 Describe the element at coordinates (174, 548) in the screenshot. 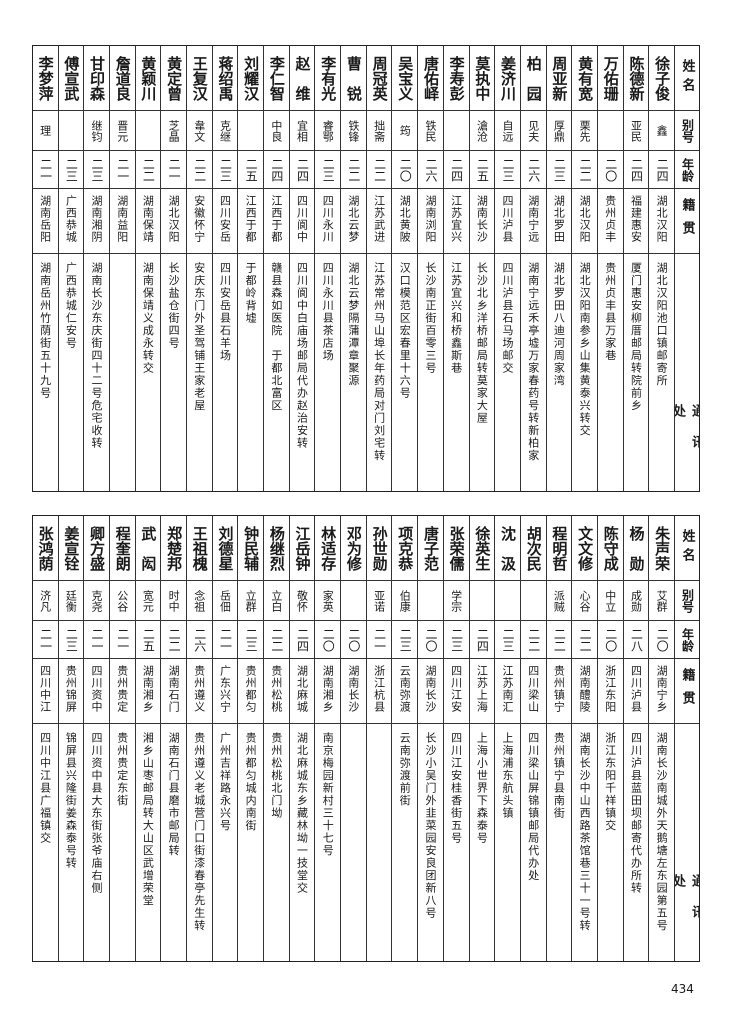

I see `person-name: 郑楚邦` at that location.